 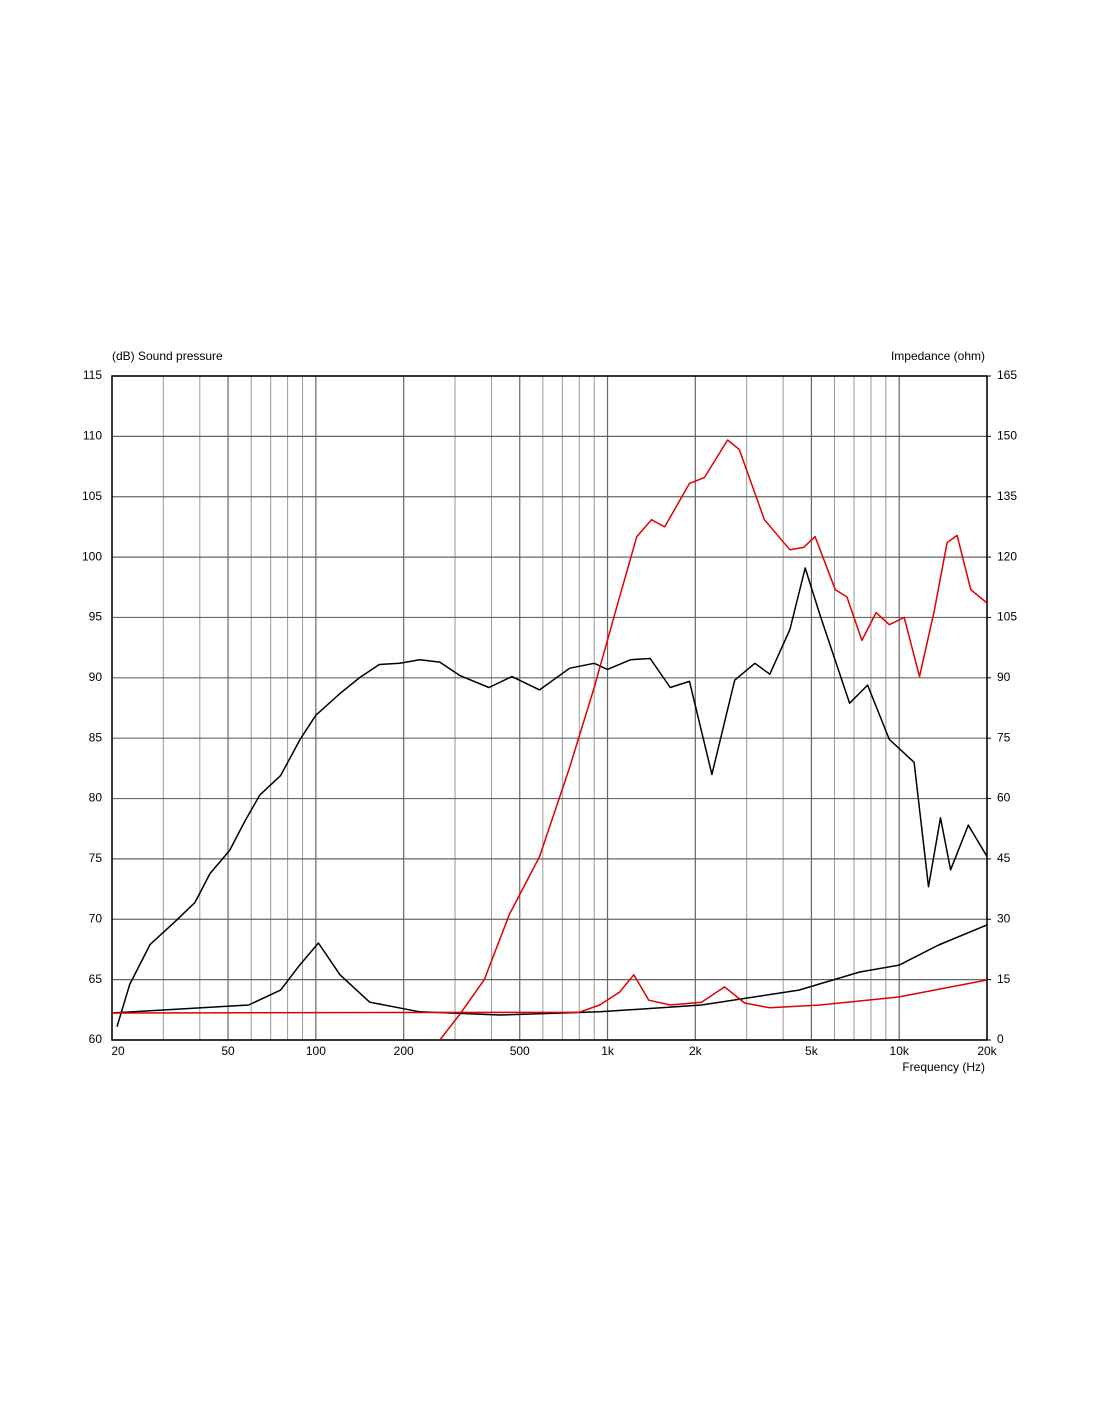 What do you see at coordinates (1007, 375) in the screenshot?
I see `y2-tick-label: 165` at bounding box center [1007, 375].